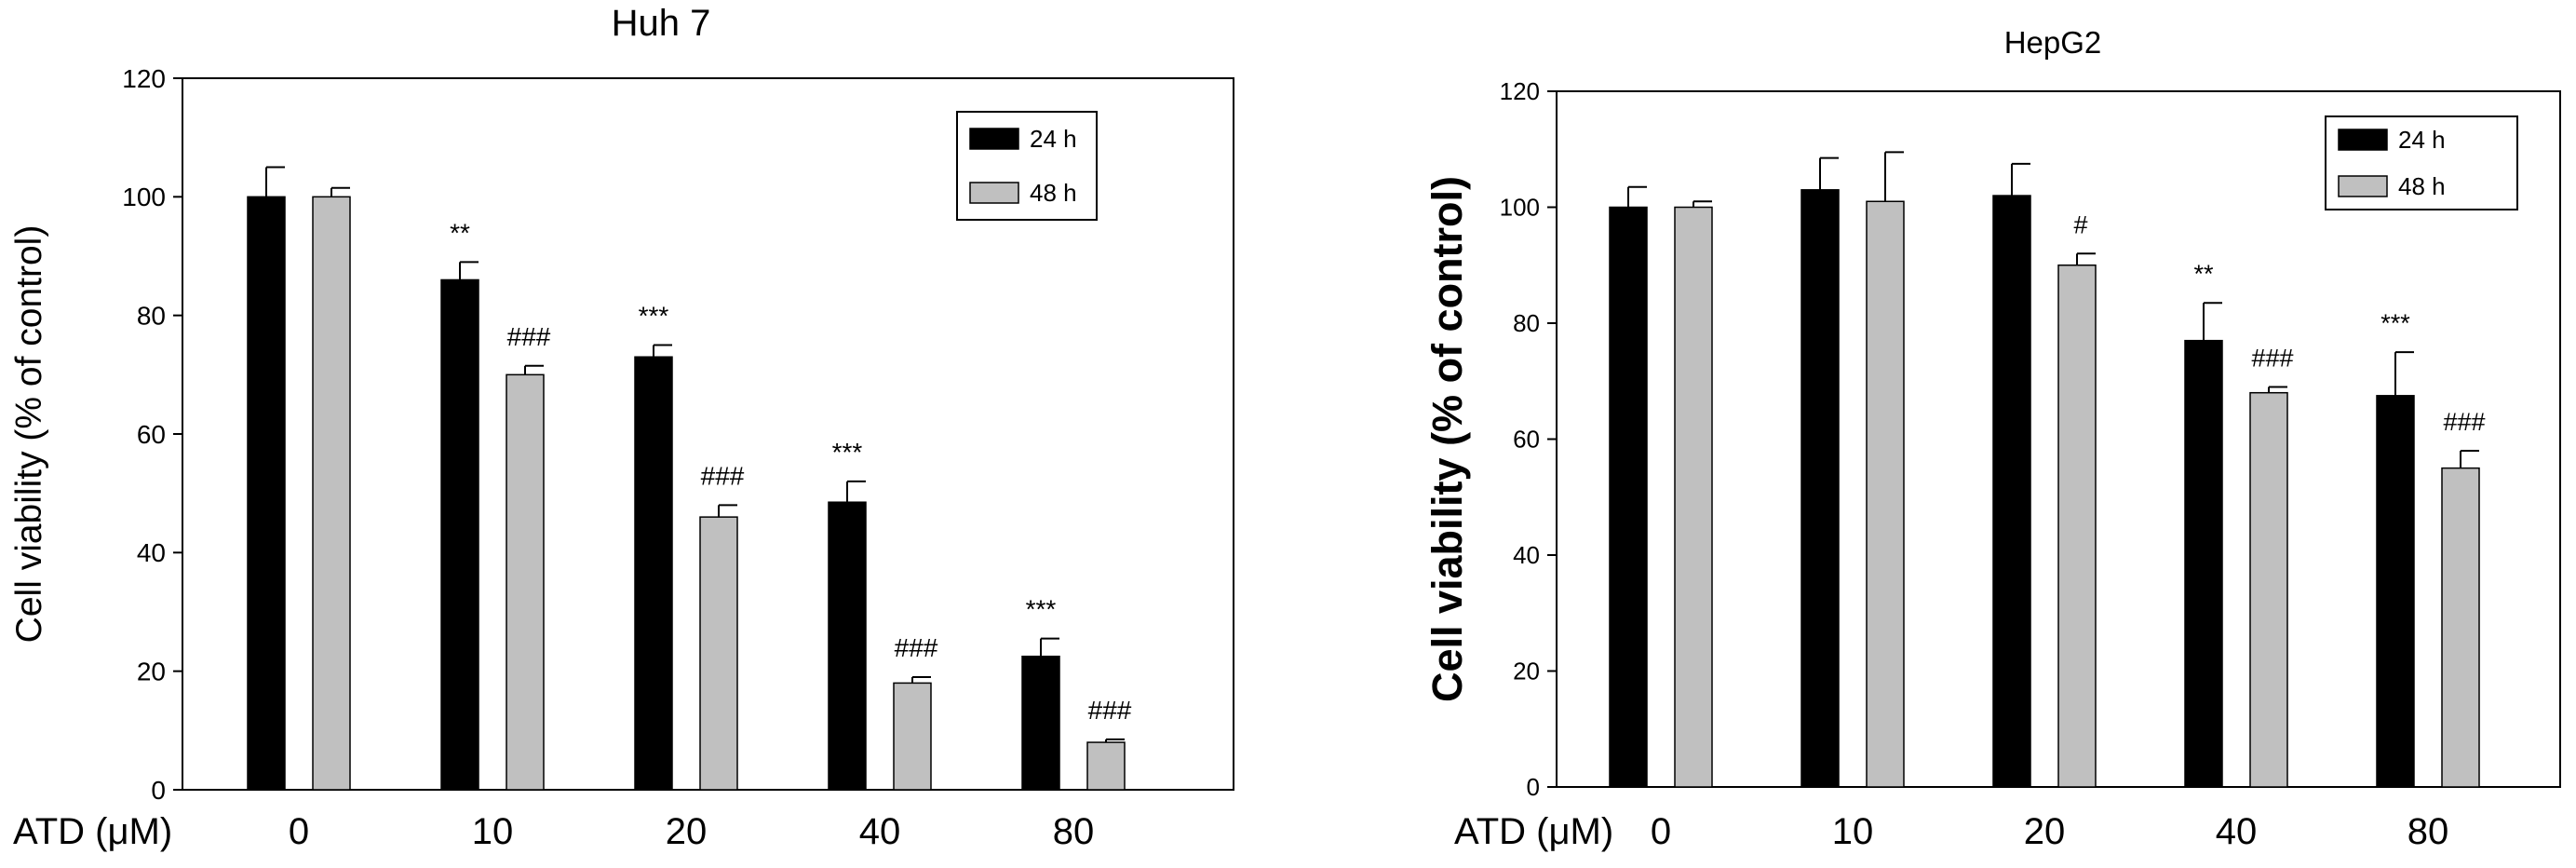 The height and width of the screenshot is (868, 2576). Describe the element at coordinates (2080, 224) in the screenshot. I see `significance-annotation: #` at that location.